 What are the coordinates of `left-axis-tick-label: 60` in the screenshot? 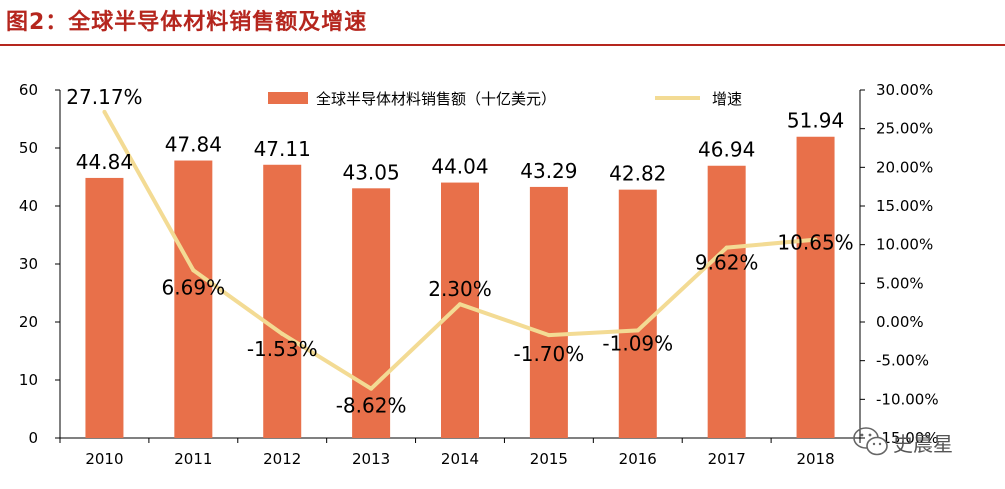 It's located at (28, 90).